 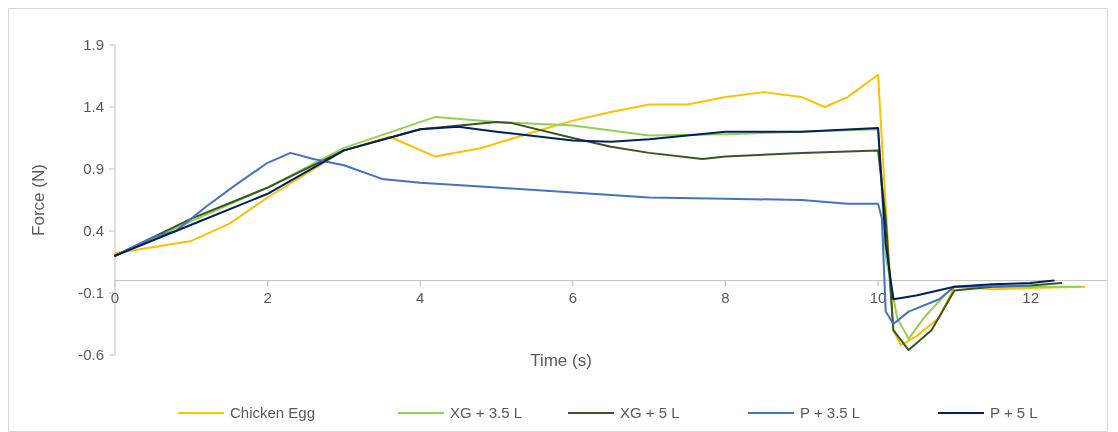 I want to click on x-tick-label: 4, so click(x=420, y=297).